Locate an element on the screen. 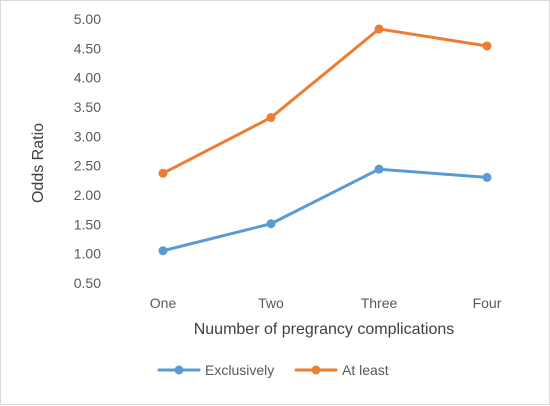  x-tick-label: Four is located at coordinates (487, 303).